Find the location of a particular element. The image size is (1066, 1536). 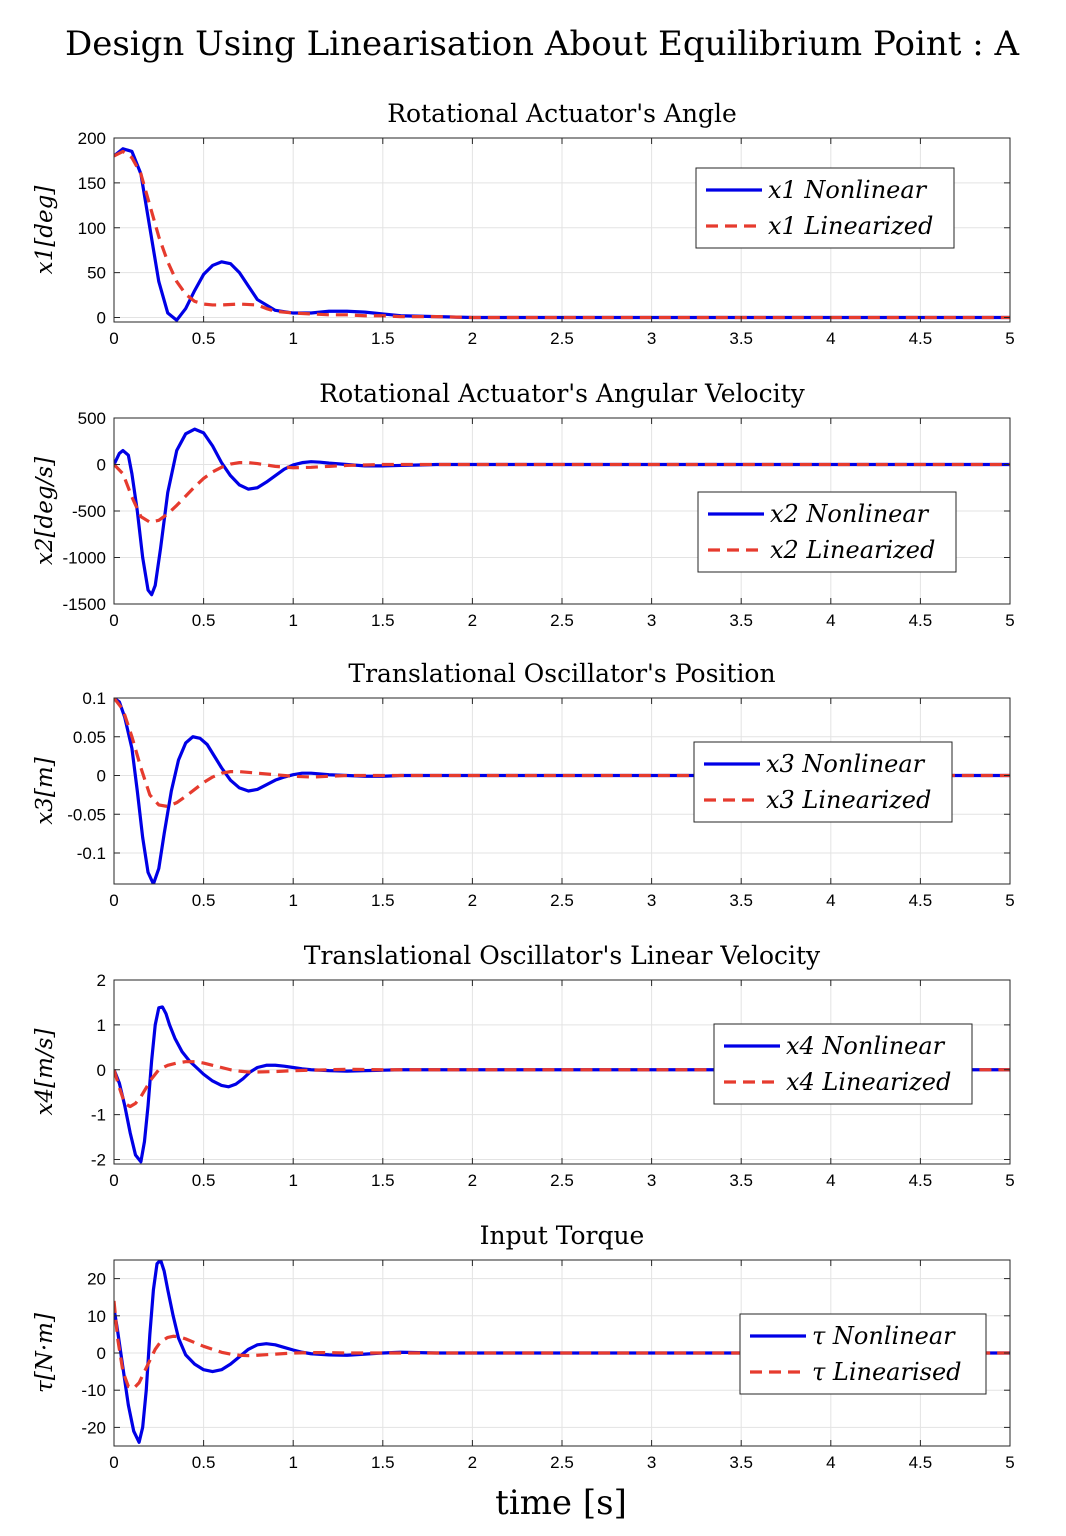

y-tick-label: 20 is located at coordinates (96, 1279).